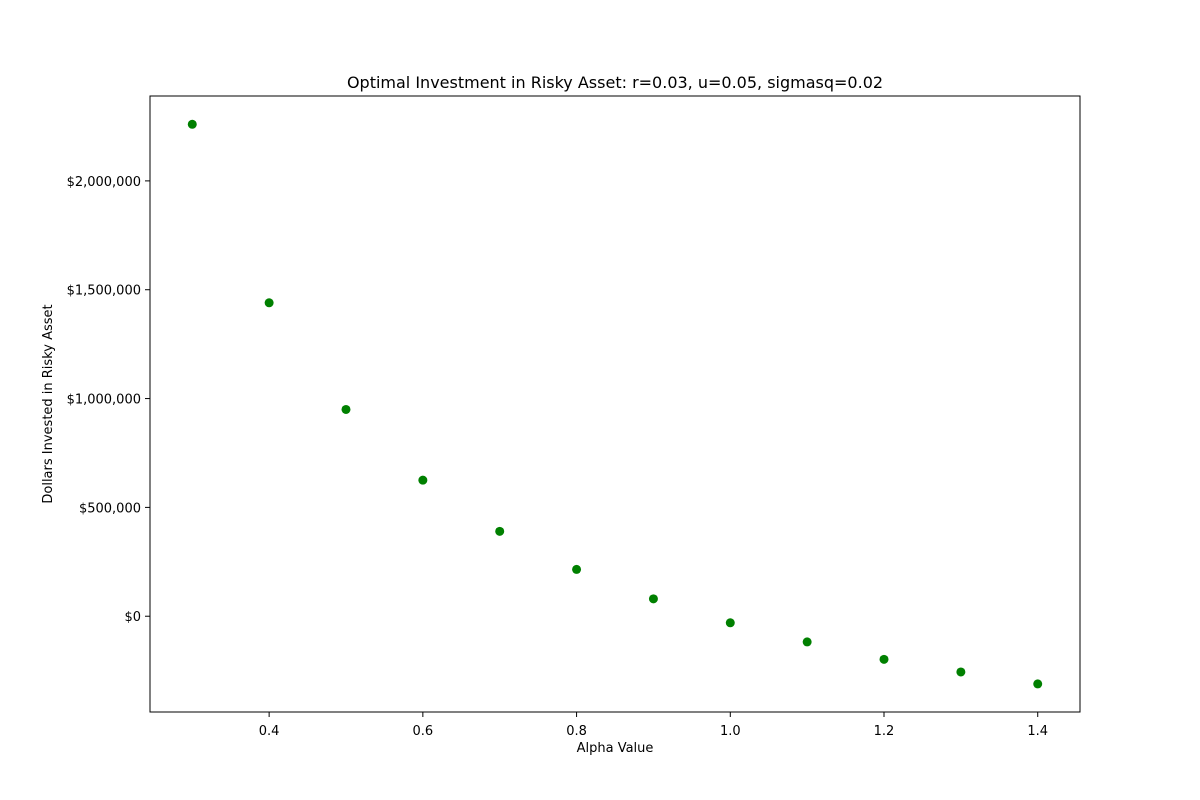 The image size is (1200, 800). Describe the element at coordinates (104, 291) in the screenshot. I see `y-tick-label: $1,500,000` at that location.